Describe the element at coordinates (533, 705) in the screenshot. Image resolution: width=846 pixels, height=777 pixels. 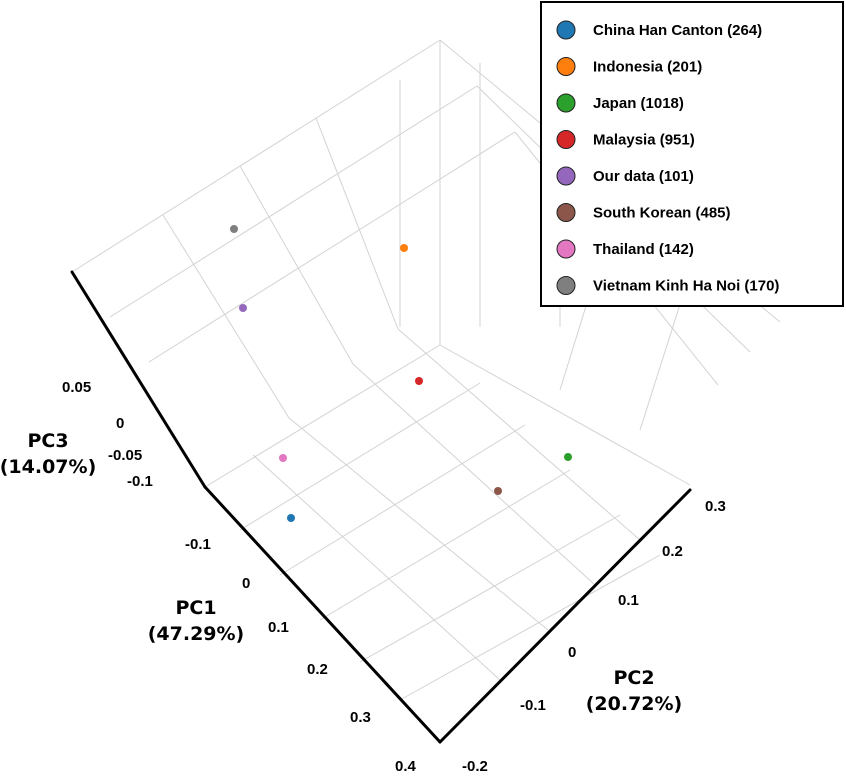
I see `y-tick-label: -0.1` at that location.